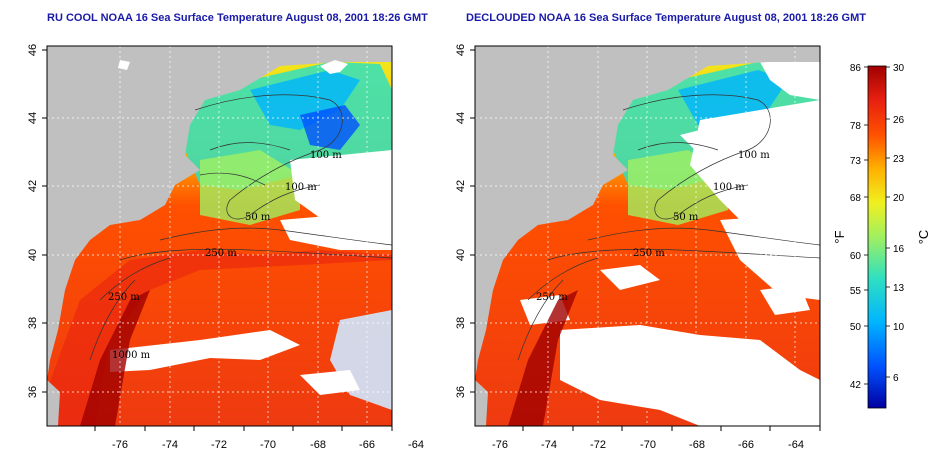 This screenshot has height=475, width=950. Describe the element at coordinates (899, 159) in the screenshot. I see `celsius-label: 23` at that location.